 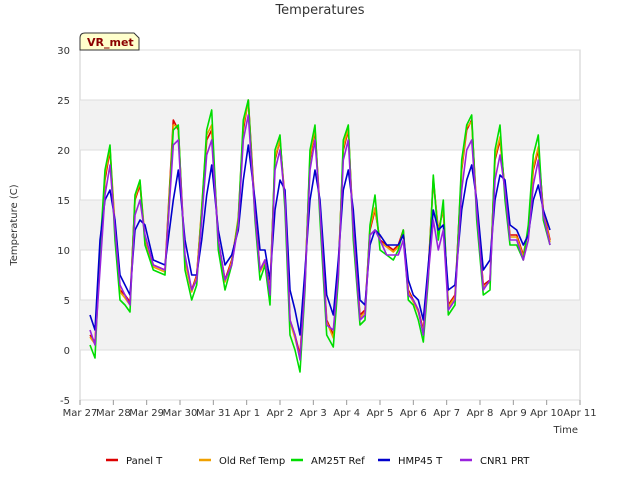 I want to click on station-badge: VR_met, so click(x=109, y=41).